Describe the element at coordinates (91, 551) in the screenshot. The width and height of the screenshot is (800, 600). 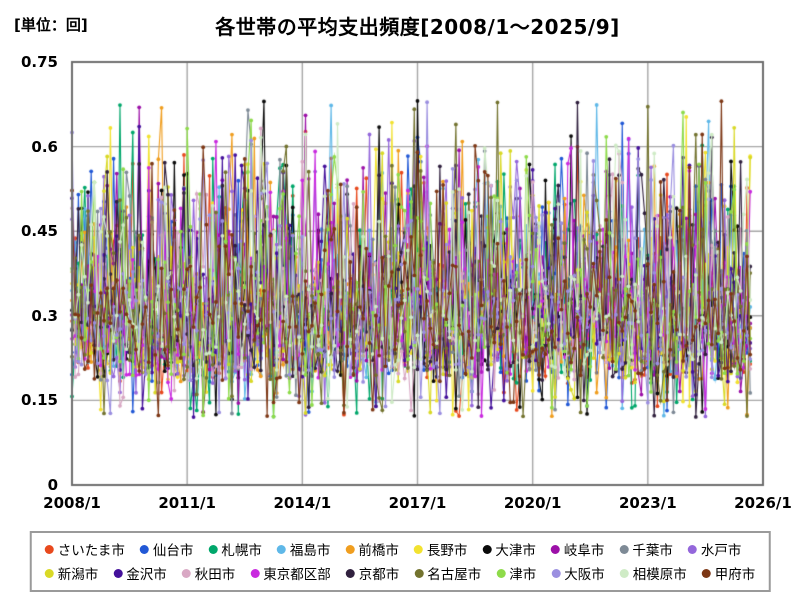
I see `legend-series-label: さいたま市` at that location.